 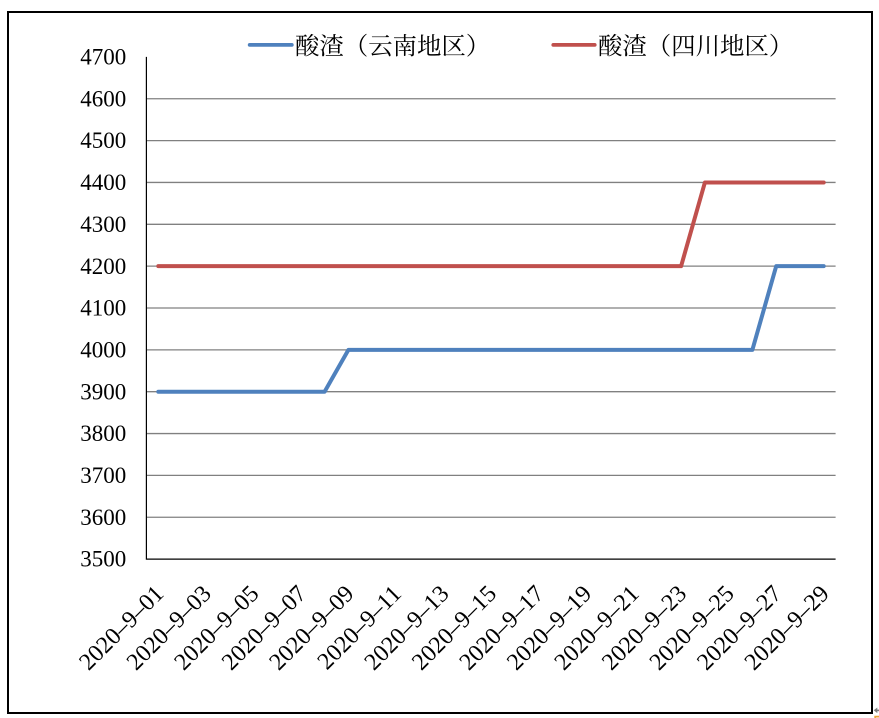 I want to click on svg-text: 4200, so click(x=103, y=266).